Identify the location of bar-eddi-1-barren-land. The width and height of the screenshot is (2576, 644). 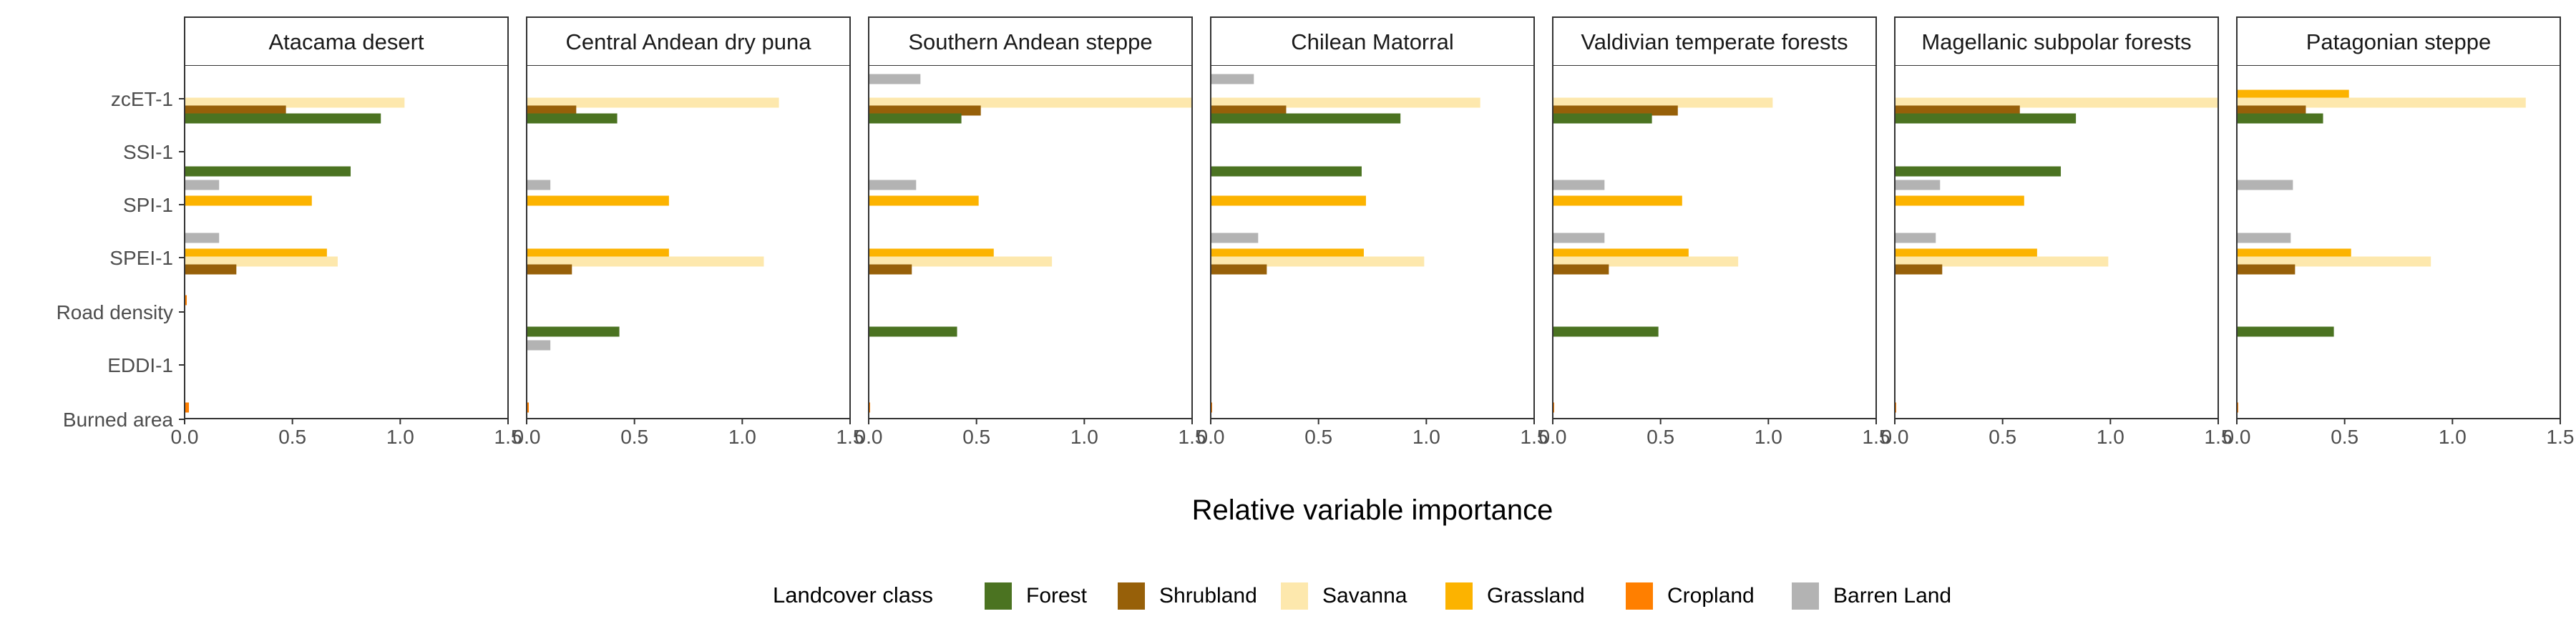
(539, 345).